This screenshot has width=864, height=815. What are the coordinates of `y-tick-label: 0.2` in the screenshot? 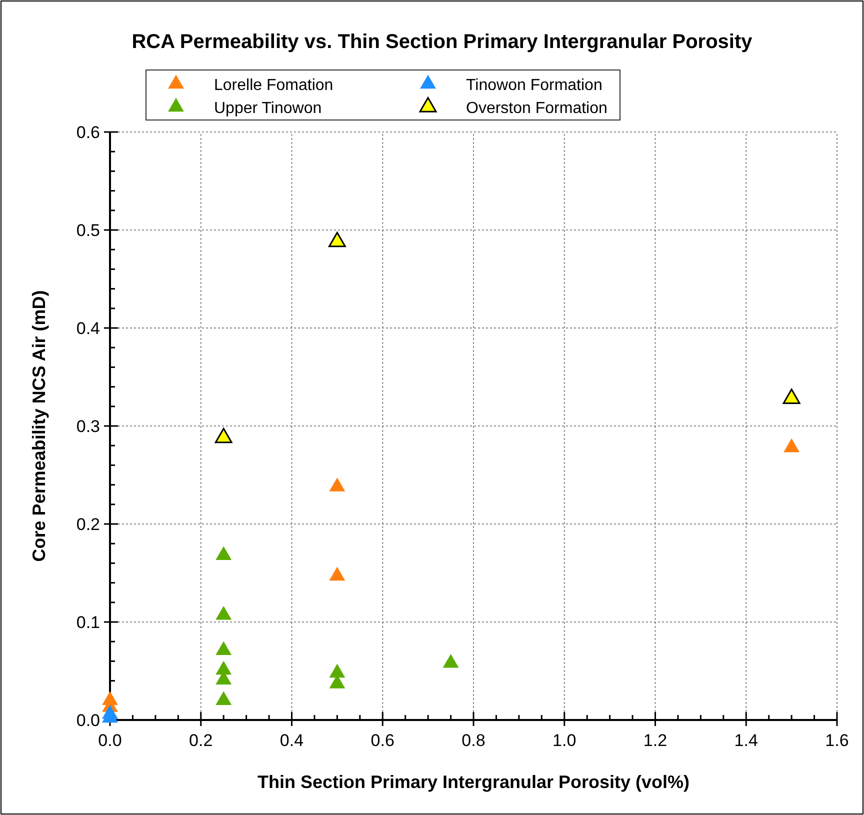 It's located at (88, 524).